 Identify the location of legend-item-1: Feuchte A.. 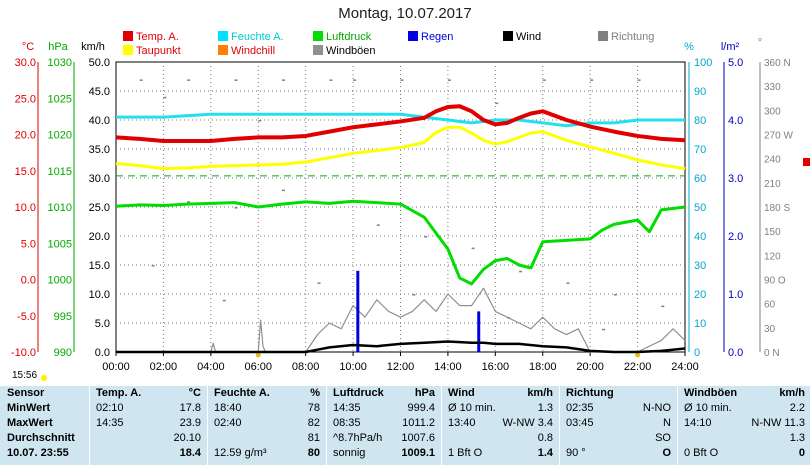
(251, 37).